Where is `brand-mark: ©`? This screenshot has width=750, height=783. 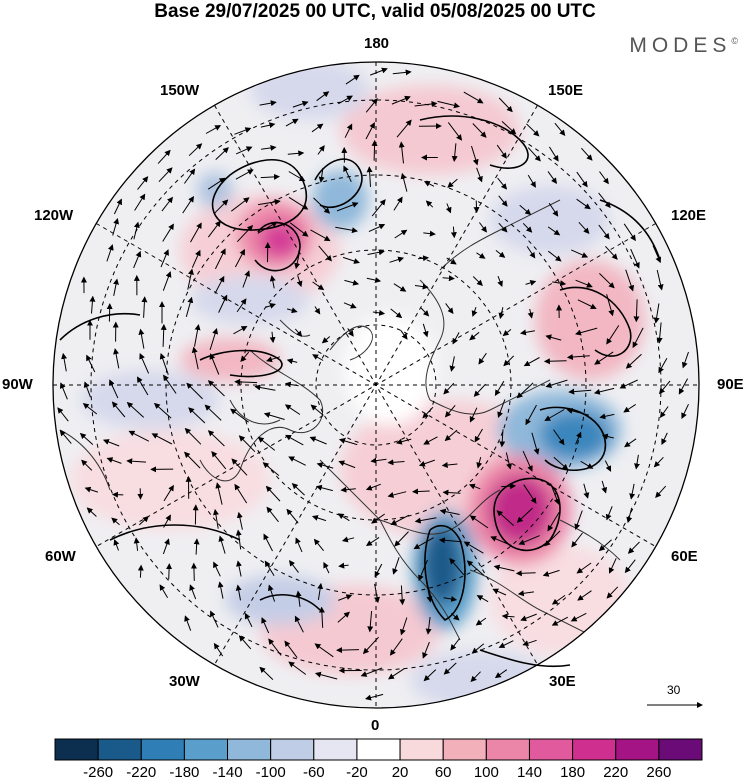 brand-mark: © is located at coordinates (734, 41).